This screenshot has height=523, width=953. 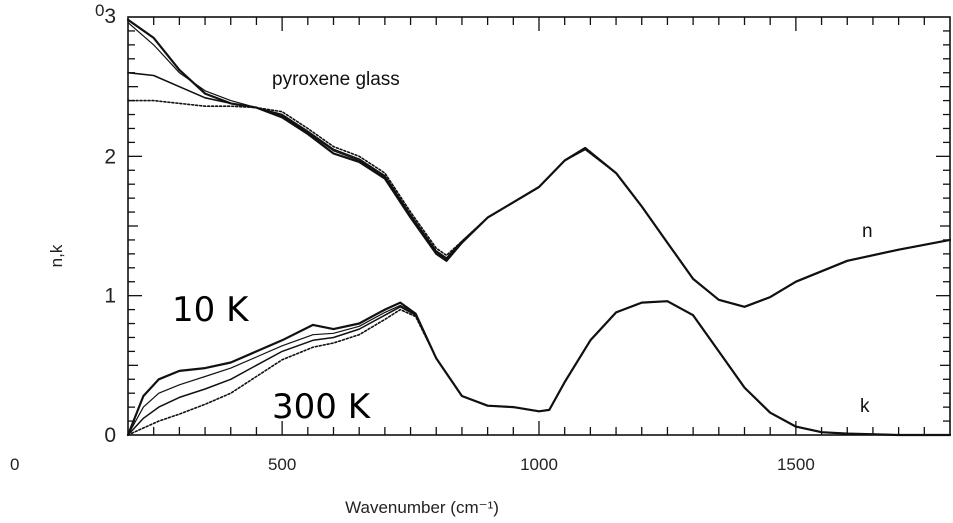 What do you see at coordinates (211, 310) in the screenshot?
I see `temp-label-10k: 10 K` at bounding box center [211, 310].